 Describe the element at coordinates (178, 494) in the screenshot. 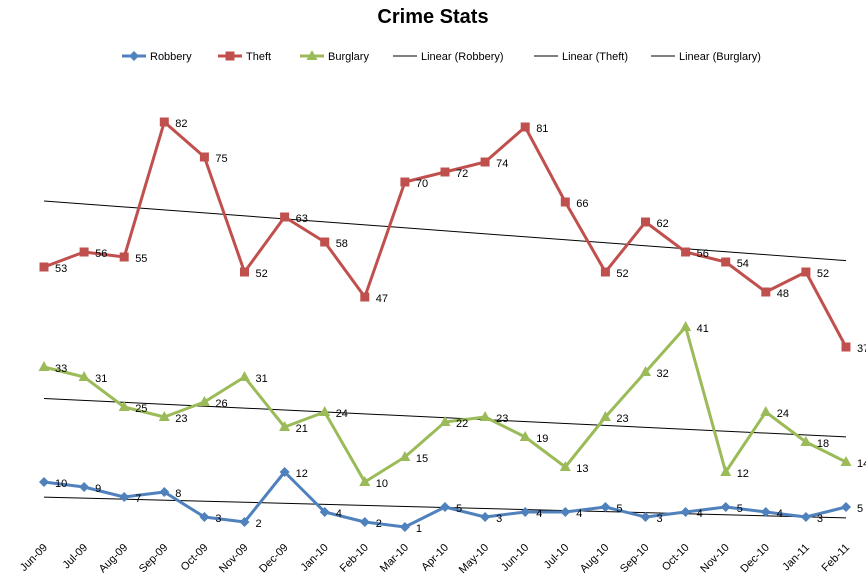

I see `data-label-robbery: 8` at that location.